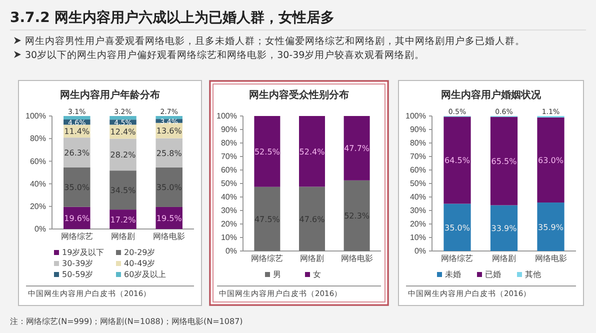 Image resolution: width=596 pixels, height=333 pixels. I want to click on chart-title: 网生内容受众性别分布, so click(299, 95).